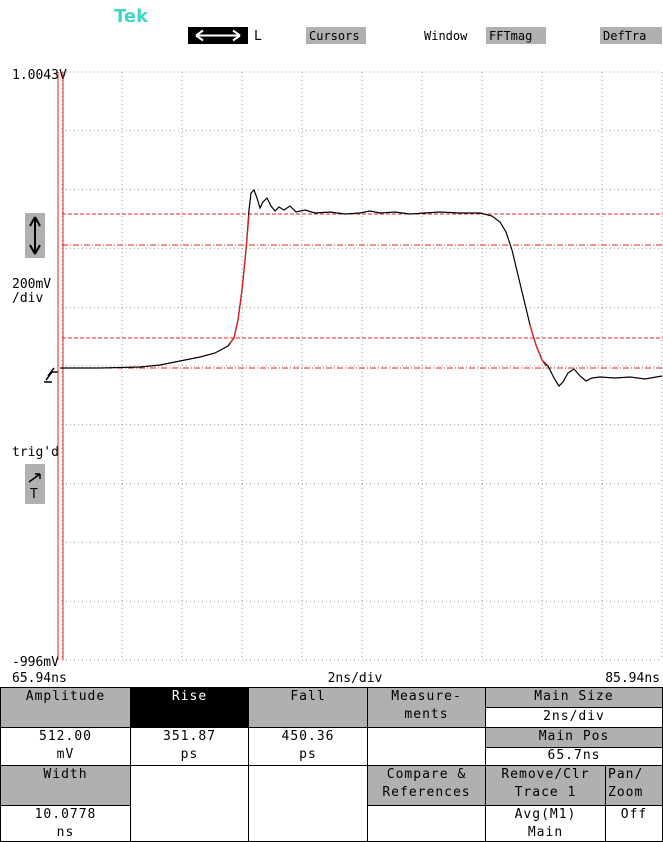 The height and width of the screenshot is (842, 663). Describe the element at coordinates (31, 284) in the screenshot. I see `volts-per-div: 200mV` at that location.